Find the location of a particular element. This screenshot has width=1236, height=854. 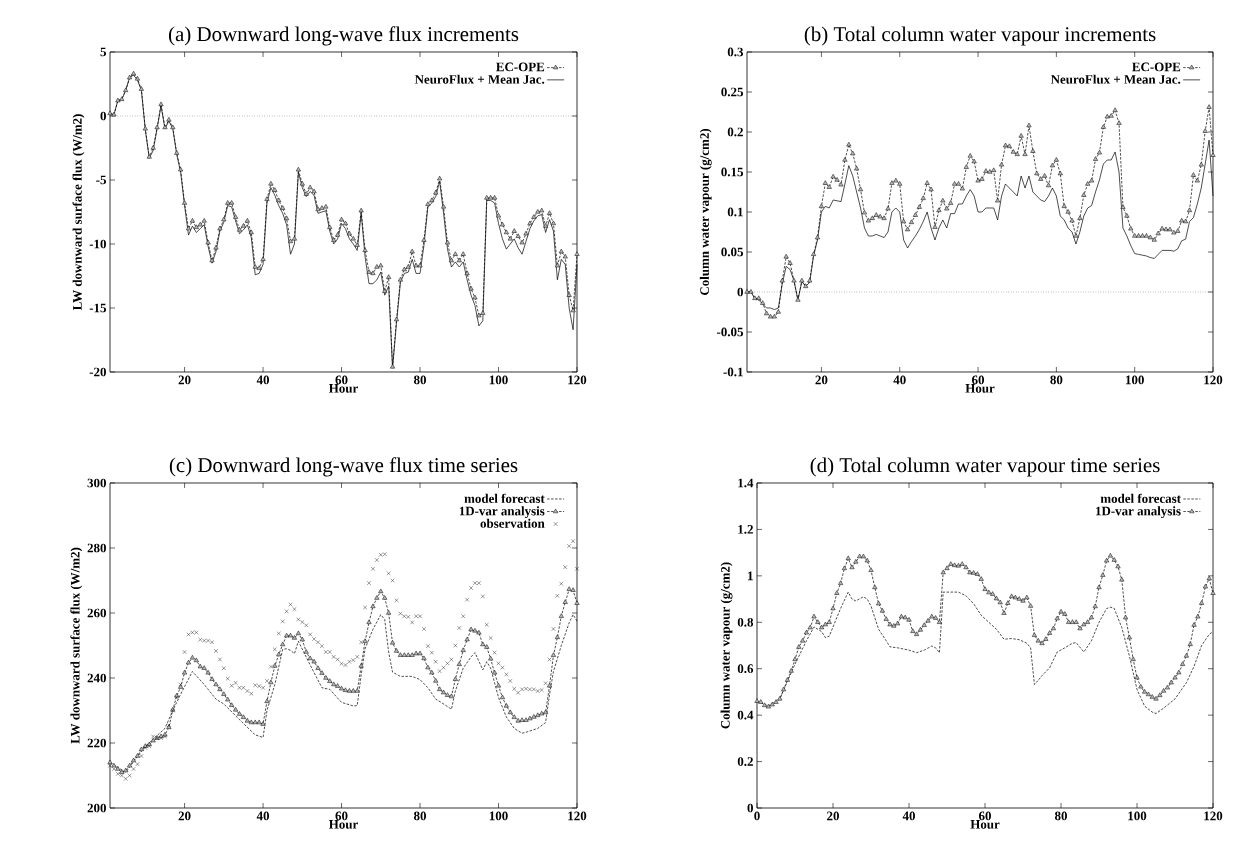

y-tick-label: 0.6 is located at coordinates (745, 669).